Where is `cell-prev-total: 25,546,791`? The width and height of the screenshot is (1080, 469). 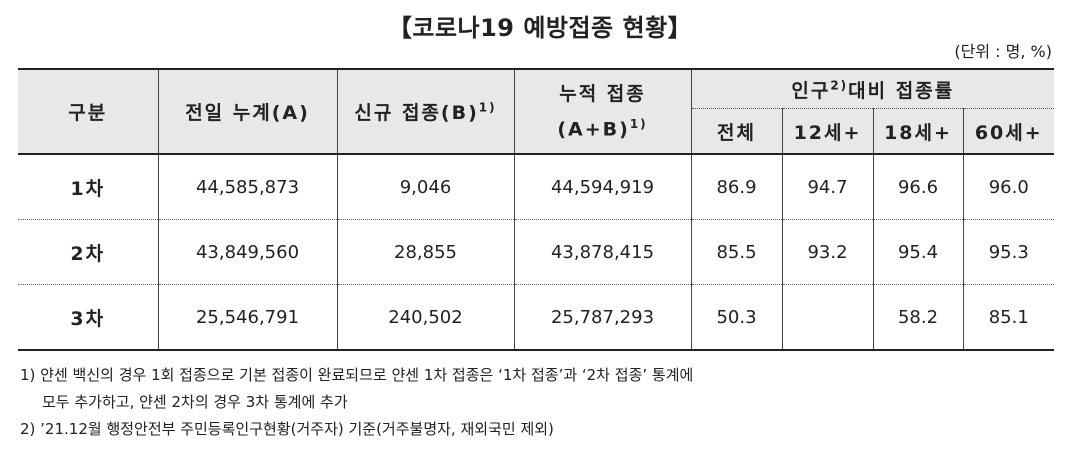
cell-prev-total: 25,546,791 is located at coordinates (247, 317).